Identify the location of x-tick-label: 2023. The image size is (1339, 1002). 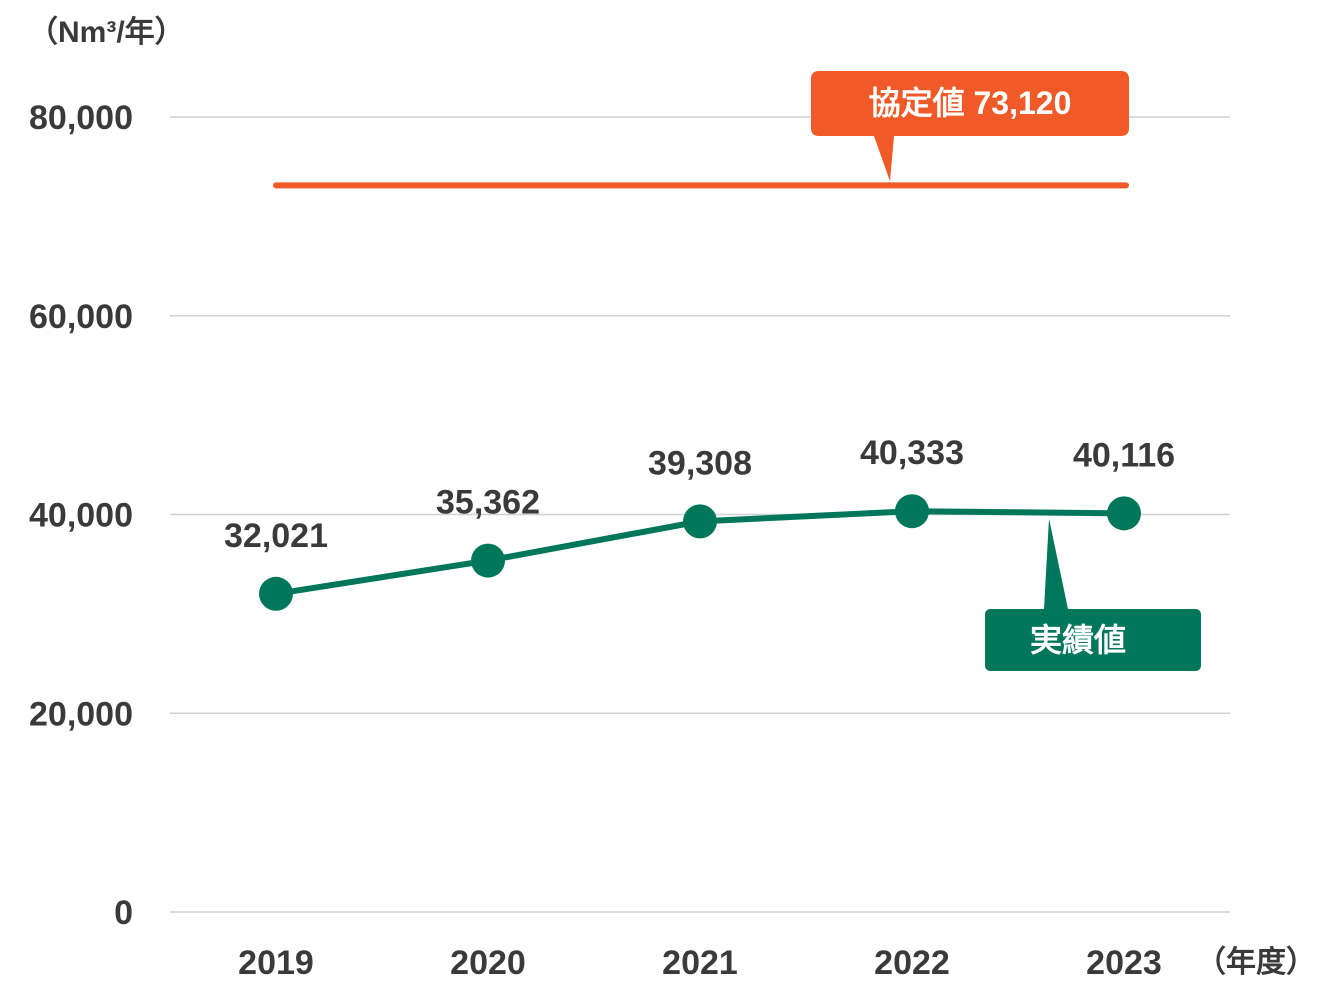
(1124, 963).